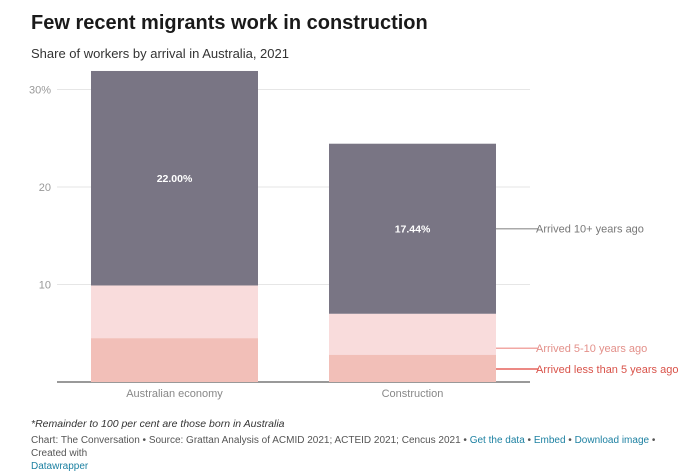 Image resolution: width=693 pixels, height=473 pixels. Describe the element at coordinates (607, 370) in the screenshot. I see `legend-label: Arrived less than 5 years ago` at that location.